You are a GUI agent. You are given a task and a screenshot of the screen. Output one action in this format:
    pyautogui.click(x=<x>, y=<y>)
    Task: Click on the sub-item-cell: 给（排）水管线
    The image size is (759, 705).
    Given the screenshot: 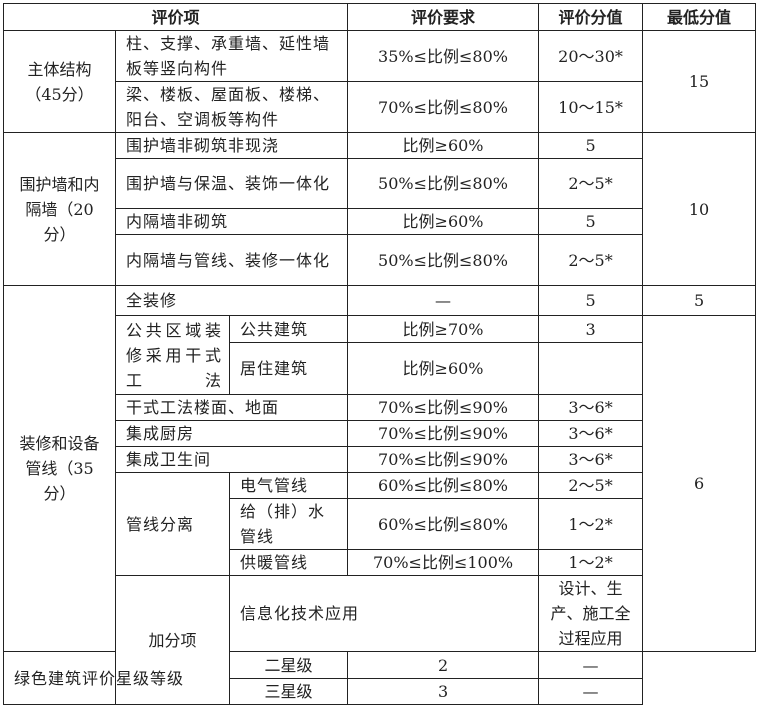 What is the action you would take?
    pyautogui.click(x=288, y=524)
    